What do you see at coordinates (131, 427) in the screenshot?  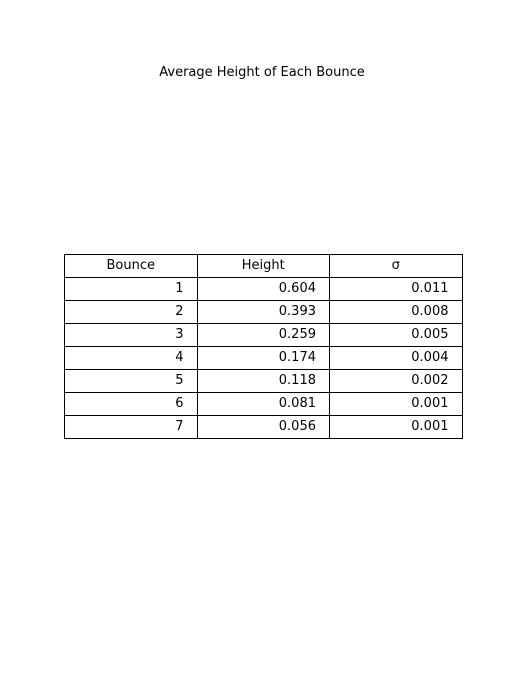 I see `cell-bounce: 7` at bounding box center [131, 427].